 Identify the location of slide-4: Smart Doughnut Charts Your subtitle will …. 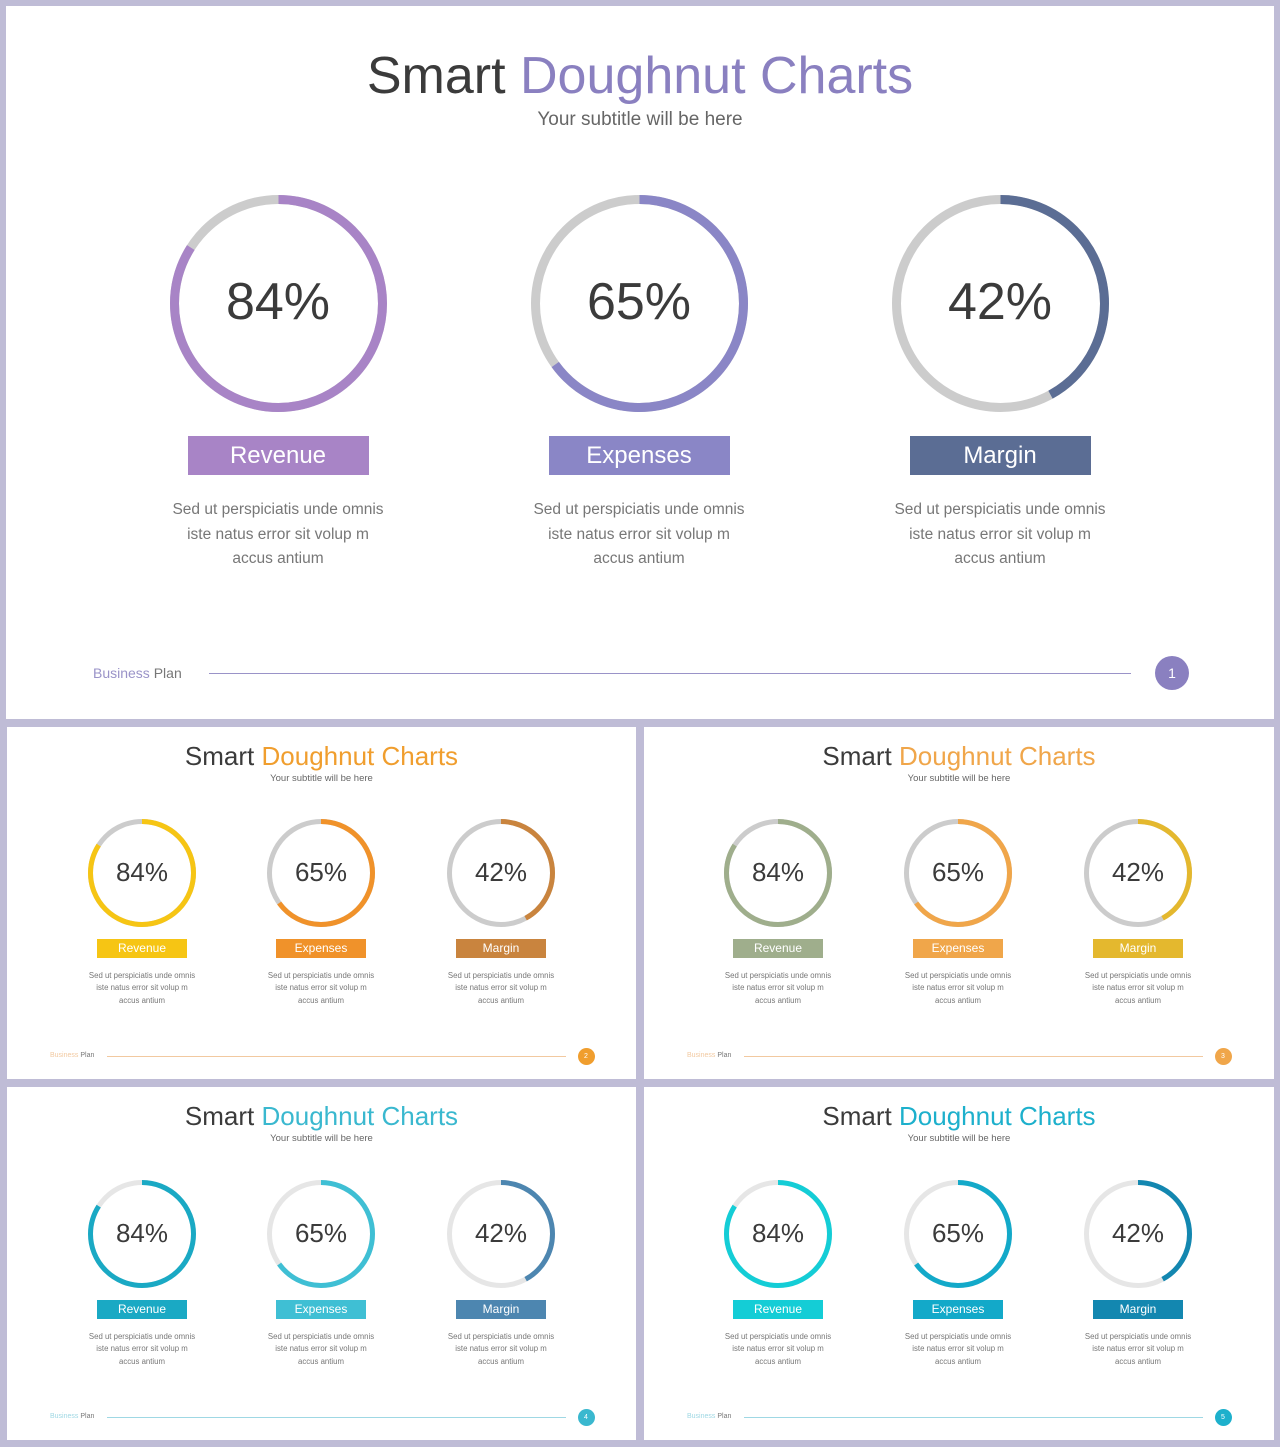
(321, 1263).